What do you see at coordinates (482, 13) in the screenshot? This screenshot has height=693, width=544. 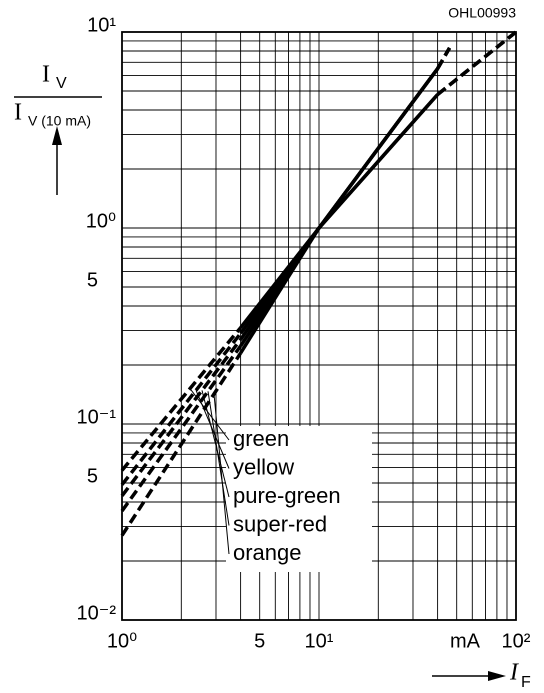 I see `chart-code: OHL00993` at bounding box center [482, 13].